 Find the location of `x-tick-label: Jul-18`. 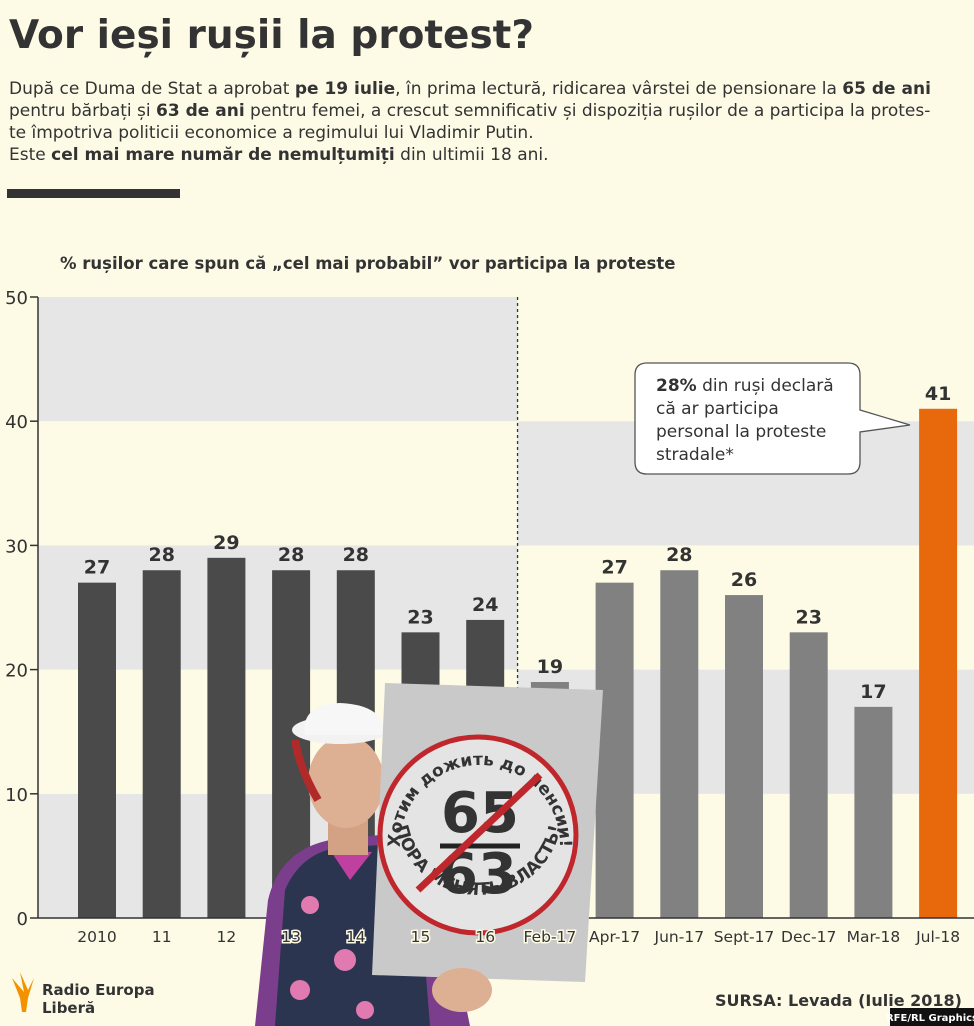

x-tick-label: Jul-18 is located at coordinates (937, 937).